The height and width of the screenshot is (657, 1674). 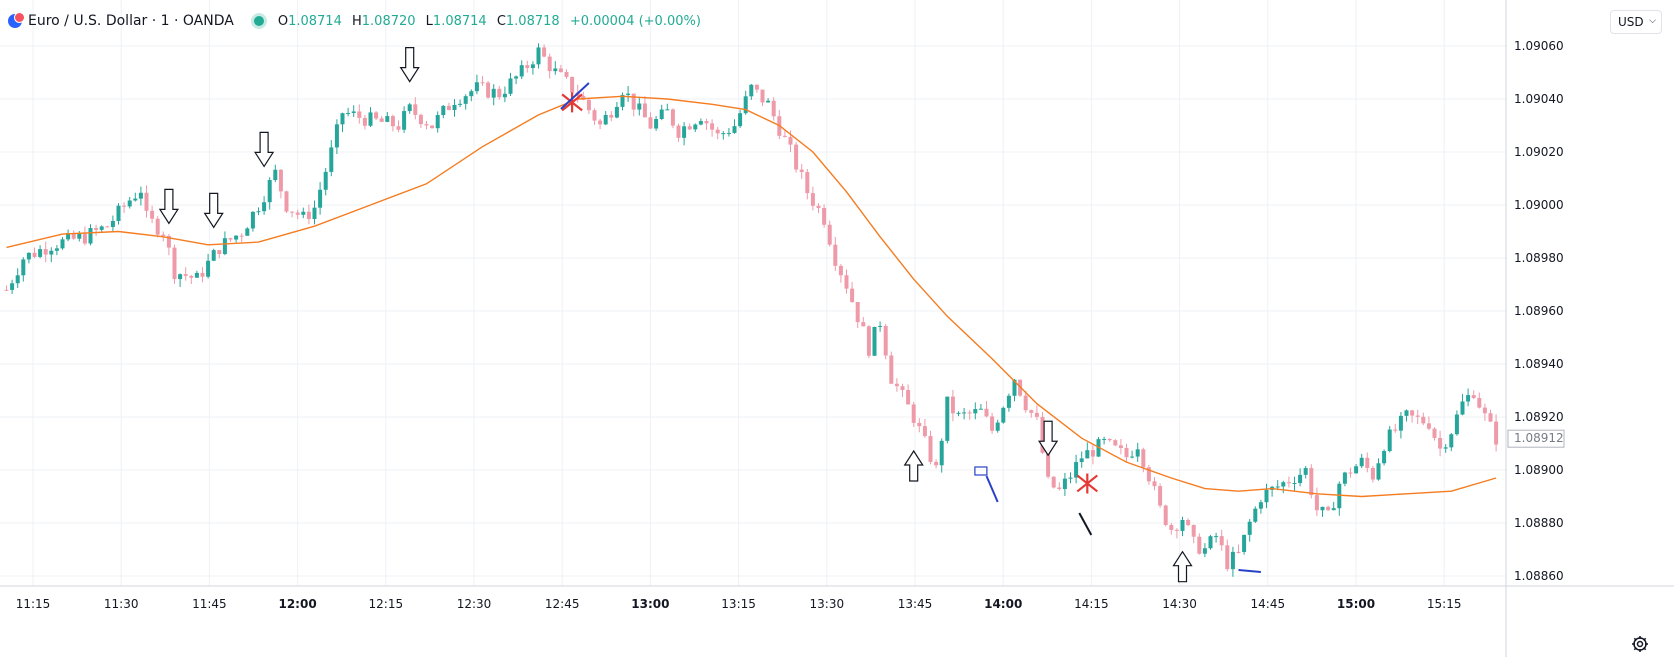 What do you see at coordinates (1539, 417) in the screenshot?
I see `price-tick-label: 1.08920` at bounding box center [1539, 417].